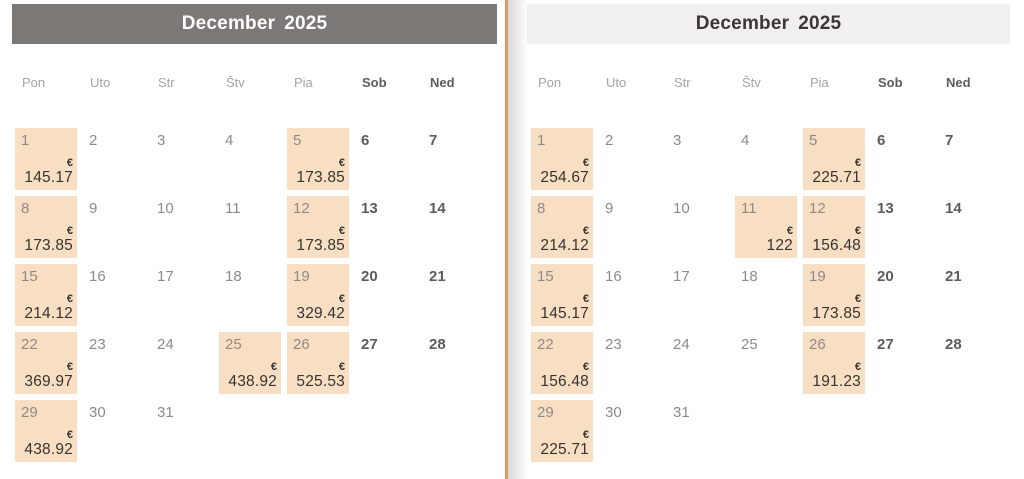  I want to click on day-cell-priced: 12 €156.48, so click(834, 227).